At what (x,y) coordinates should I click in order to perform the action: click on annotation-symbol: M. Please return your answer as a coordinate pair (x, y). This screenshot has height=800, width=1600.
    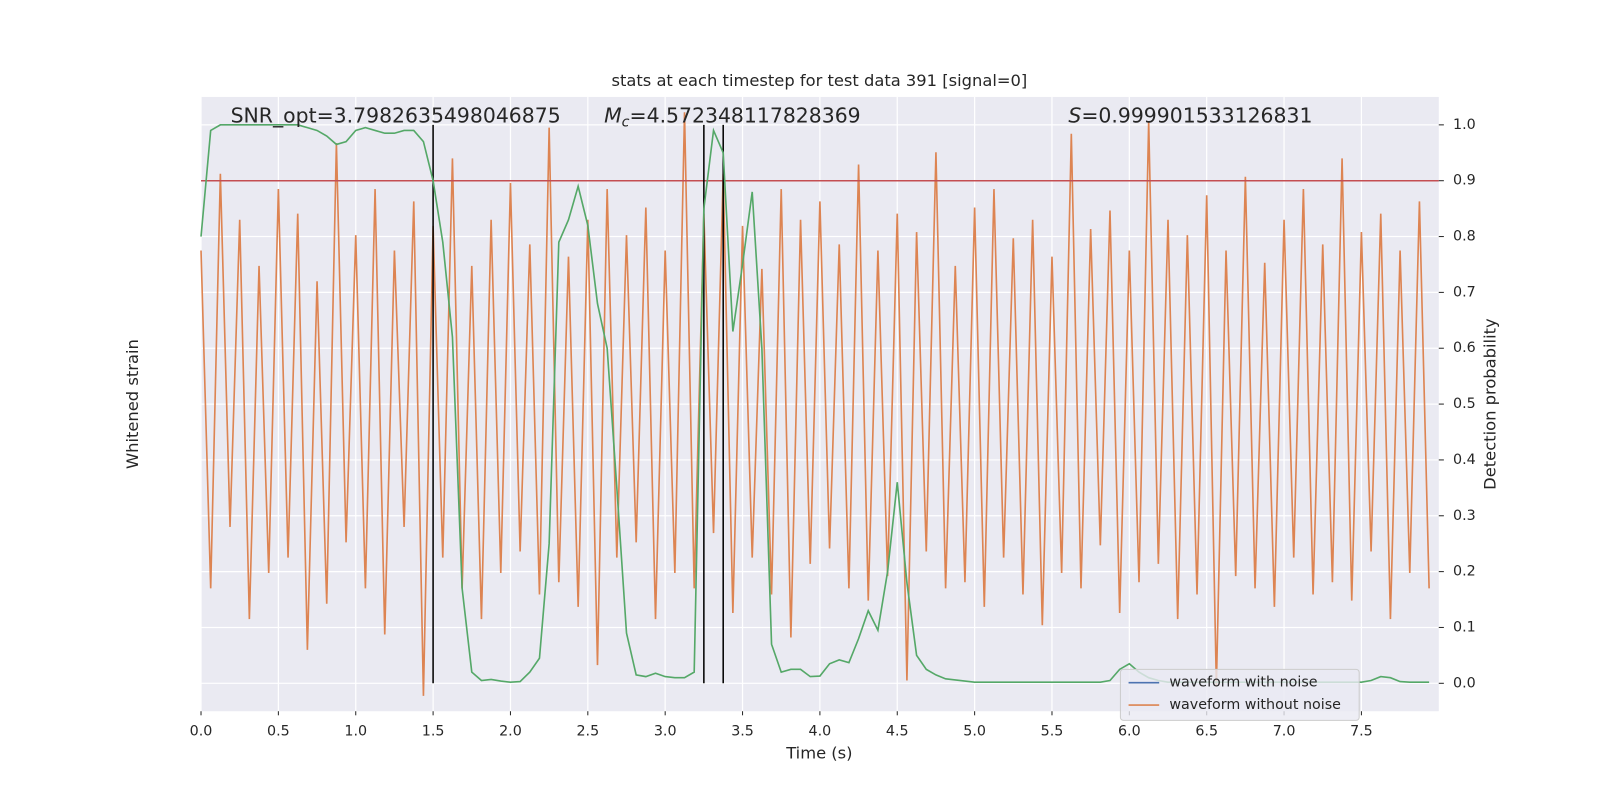
    Looking at the image, I should click on (613, 115).